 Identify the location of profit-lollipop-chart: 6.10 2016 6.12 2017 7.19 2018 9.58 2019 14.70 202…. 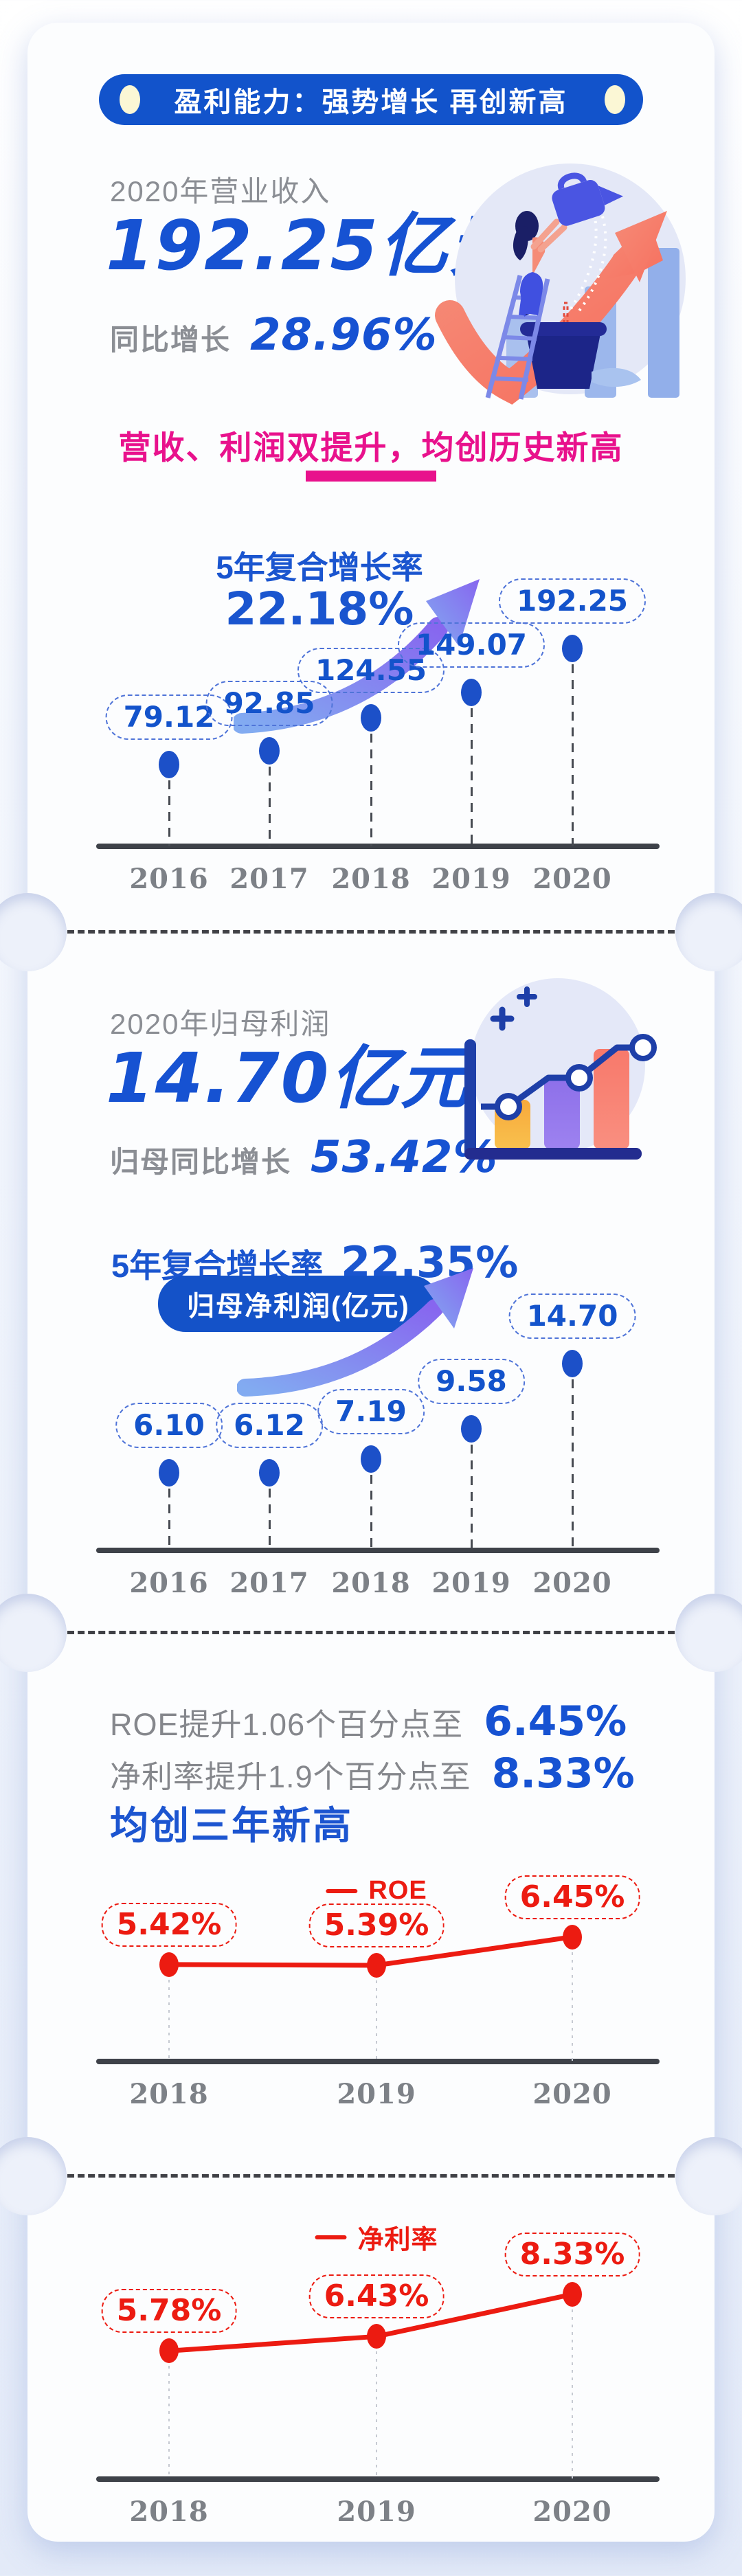
(371, 1468).